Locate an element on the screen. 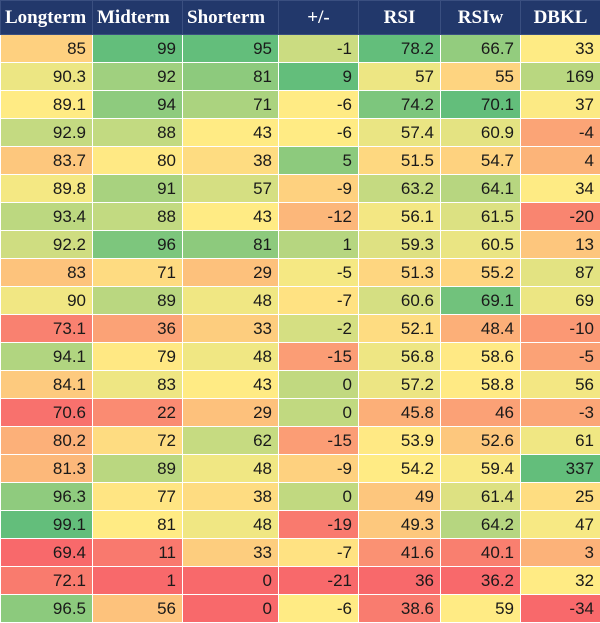  cell-rsi: 59.3 is located at coordinates (400, 245).